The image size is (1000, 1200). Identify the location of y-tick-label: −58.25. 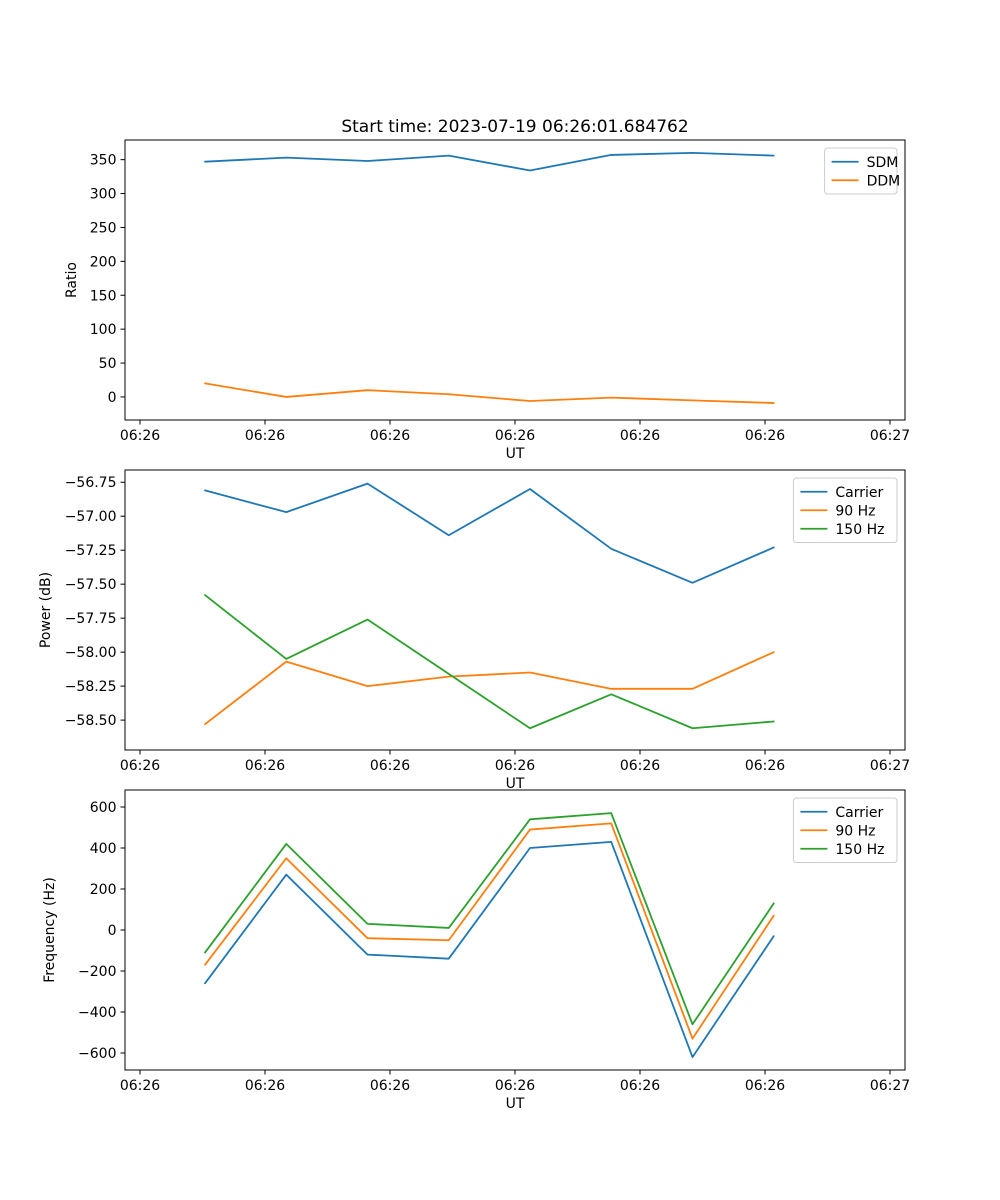
(91, 687).